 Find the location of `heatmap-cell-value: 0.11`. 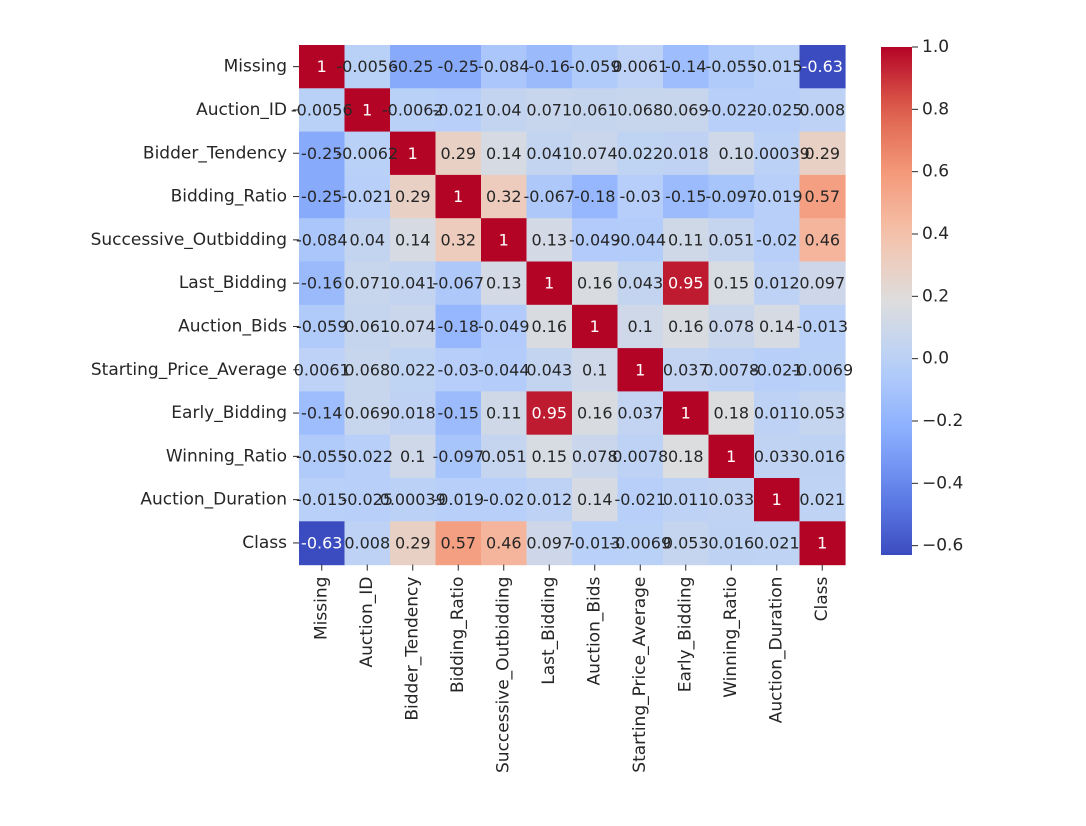

heatmap-cell-value: 0.11 is located at coordinates (504, 413).